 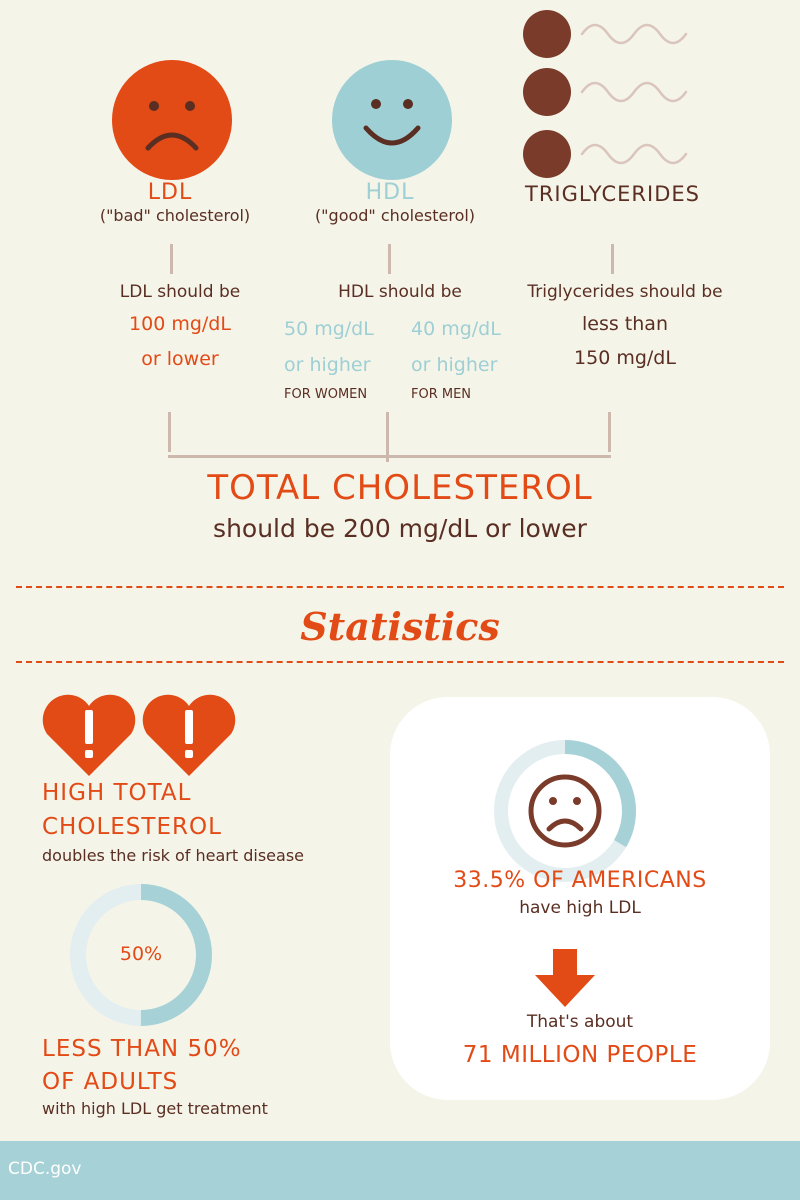 I want to click on hdl-women-qualifier: or higher, so click(x=327, y=365).